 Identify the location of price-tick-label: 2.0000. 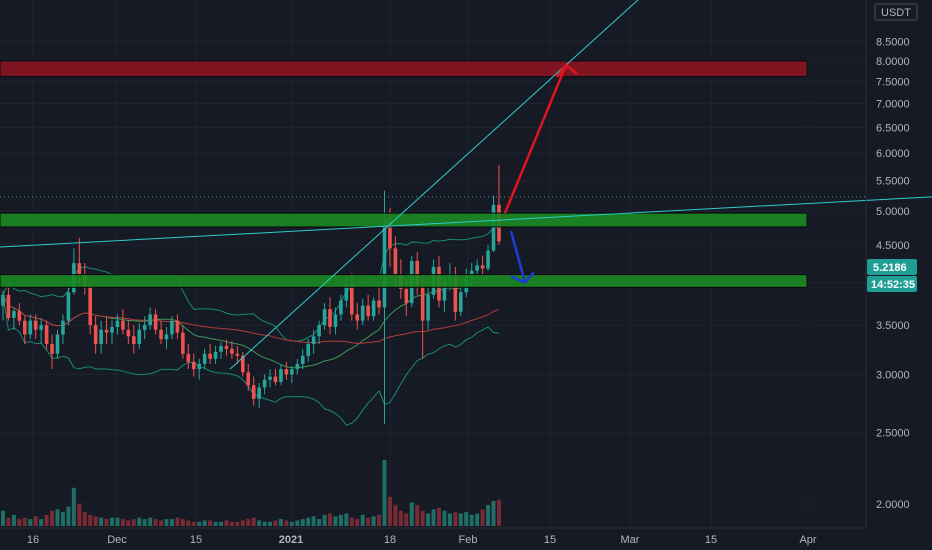
(893, 505).